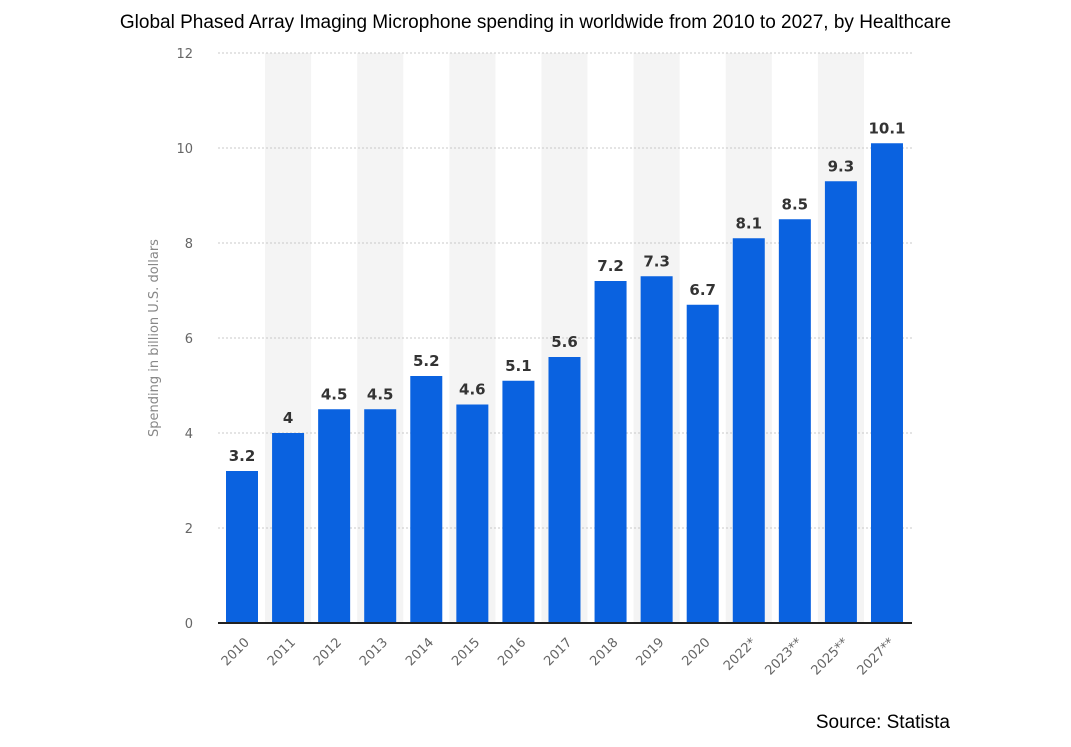  I want to click on y-tick-label: 2, so click(189, 529).